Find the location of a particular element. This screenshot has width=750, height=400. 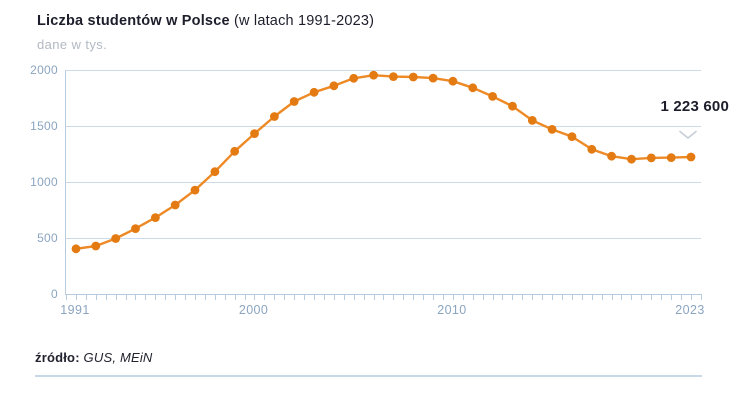

y-axis-tick-label: 1500 is located at coordinates (44, 126).